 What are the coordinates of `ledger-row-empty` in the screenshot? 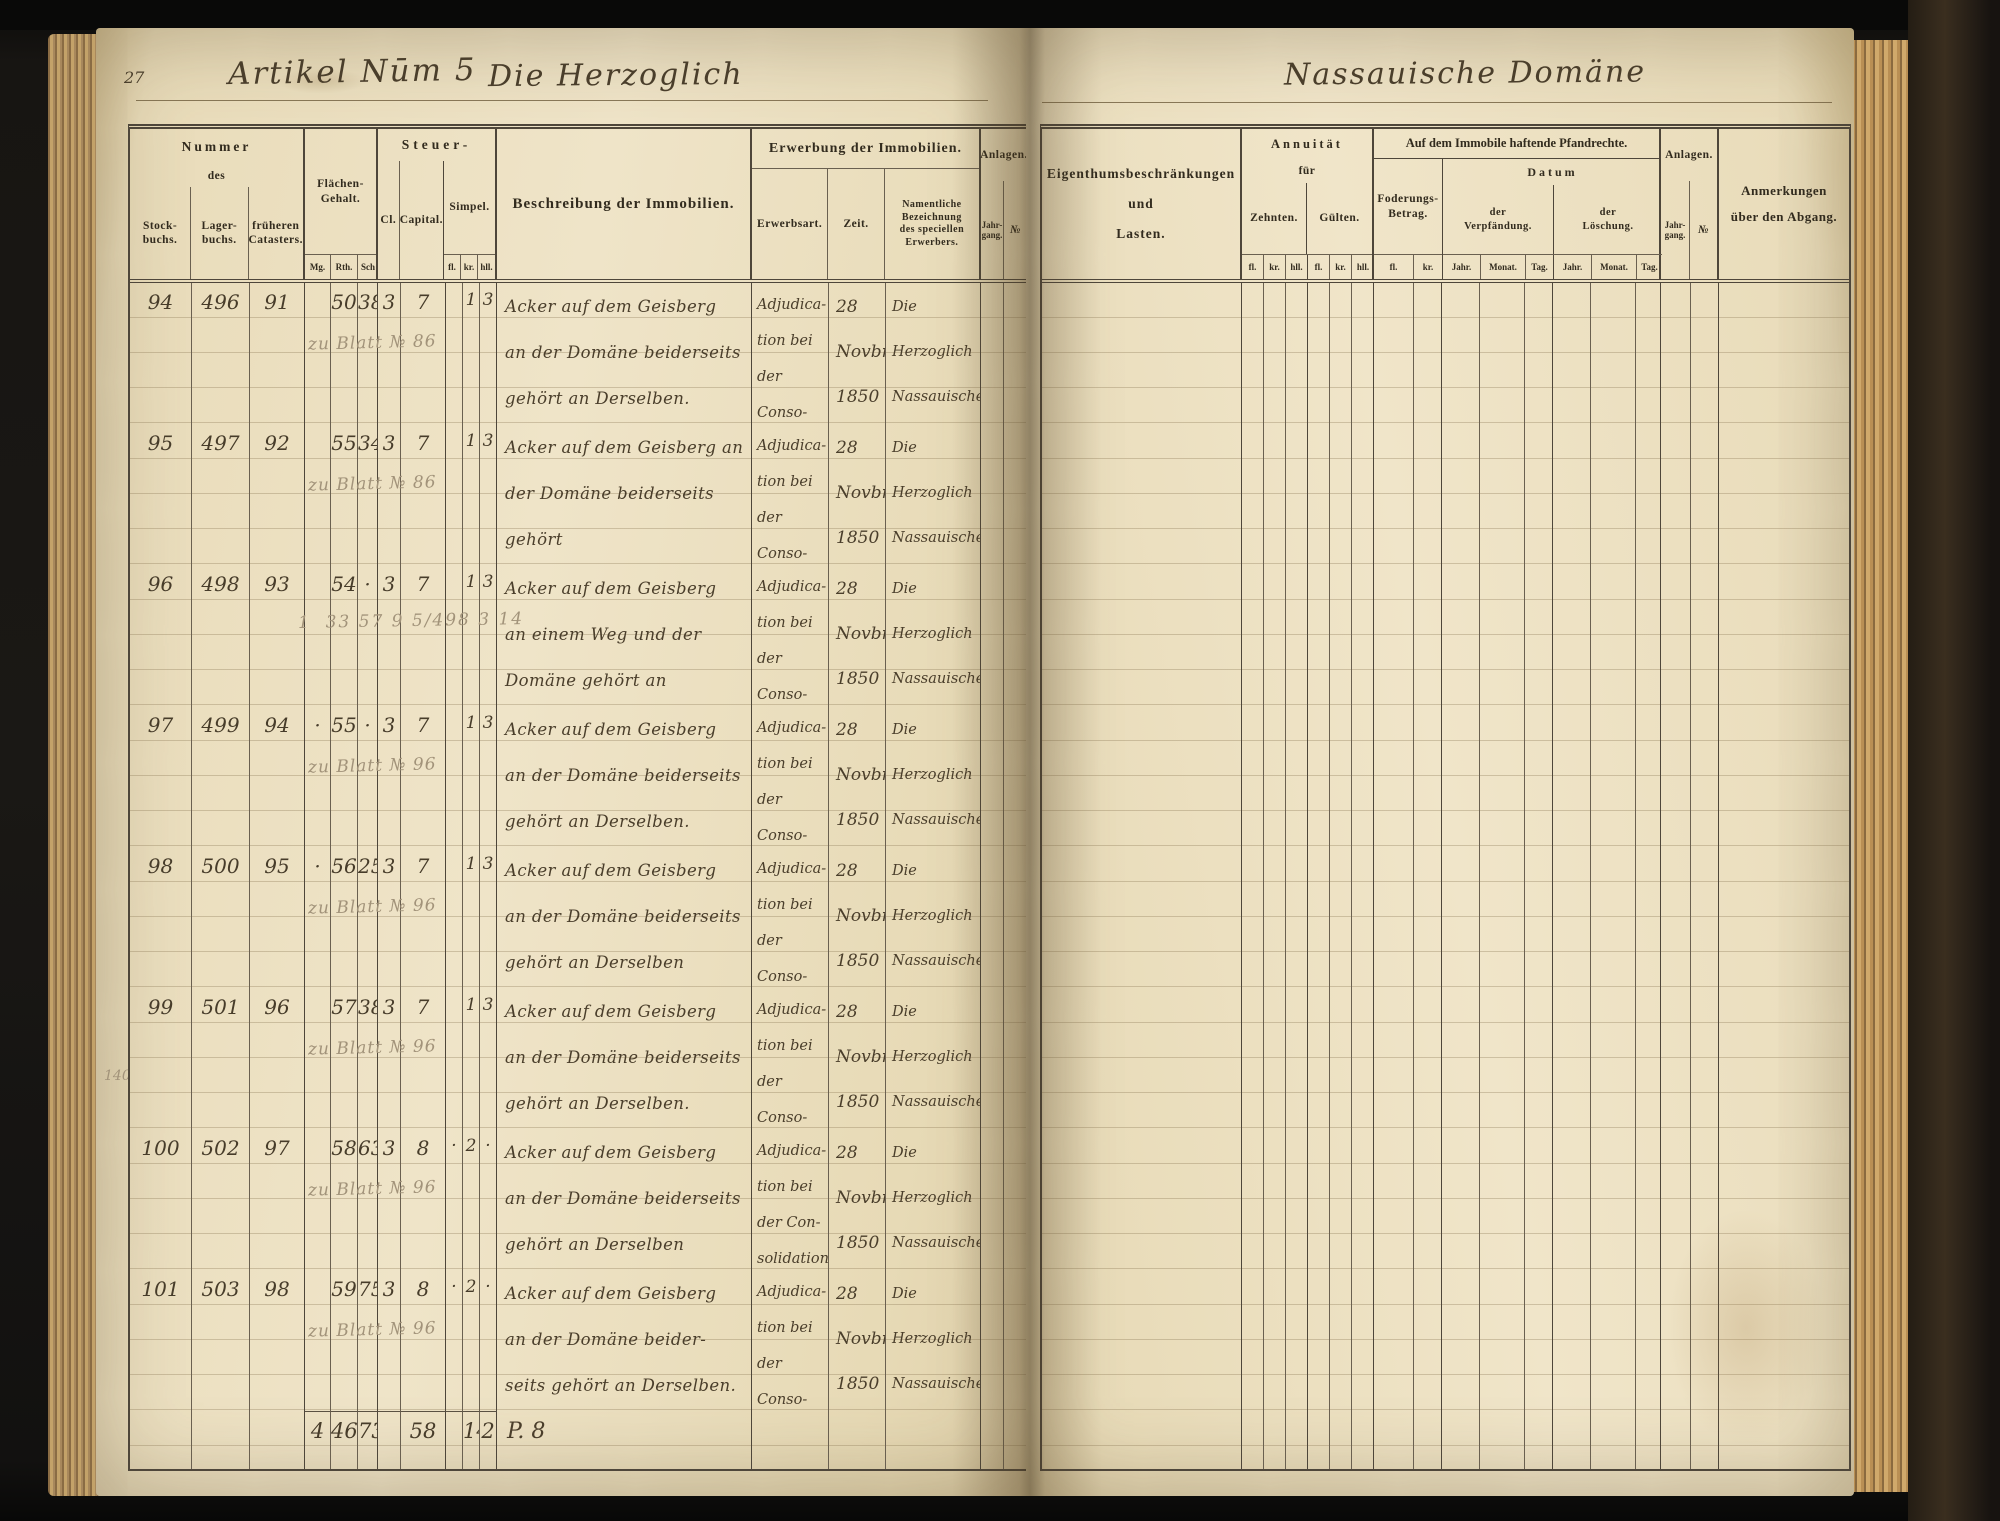 It's located at (1445, 353).